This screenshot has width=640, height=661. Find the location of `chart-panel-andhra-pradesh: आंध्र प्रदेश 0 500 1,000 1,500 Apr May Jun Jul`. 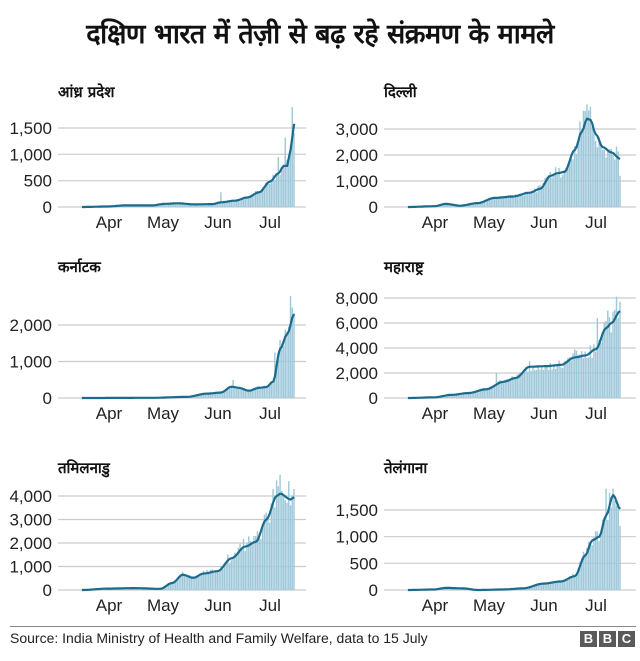

chart-panel-andhra-pradesh: आंध्र प्रदेश 0 500 1,000 1,500 Apr May Jun Jul is located at coordinates (160, 177).